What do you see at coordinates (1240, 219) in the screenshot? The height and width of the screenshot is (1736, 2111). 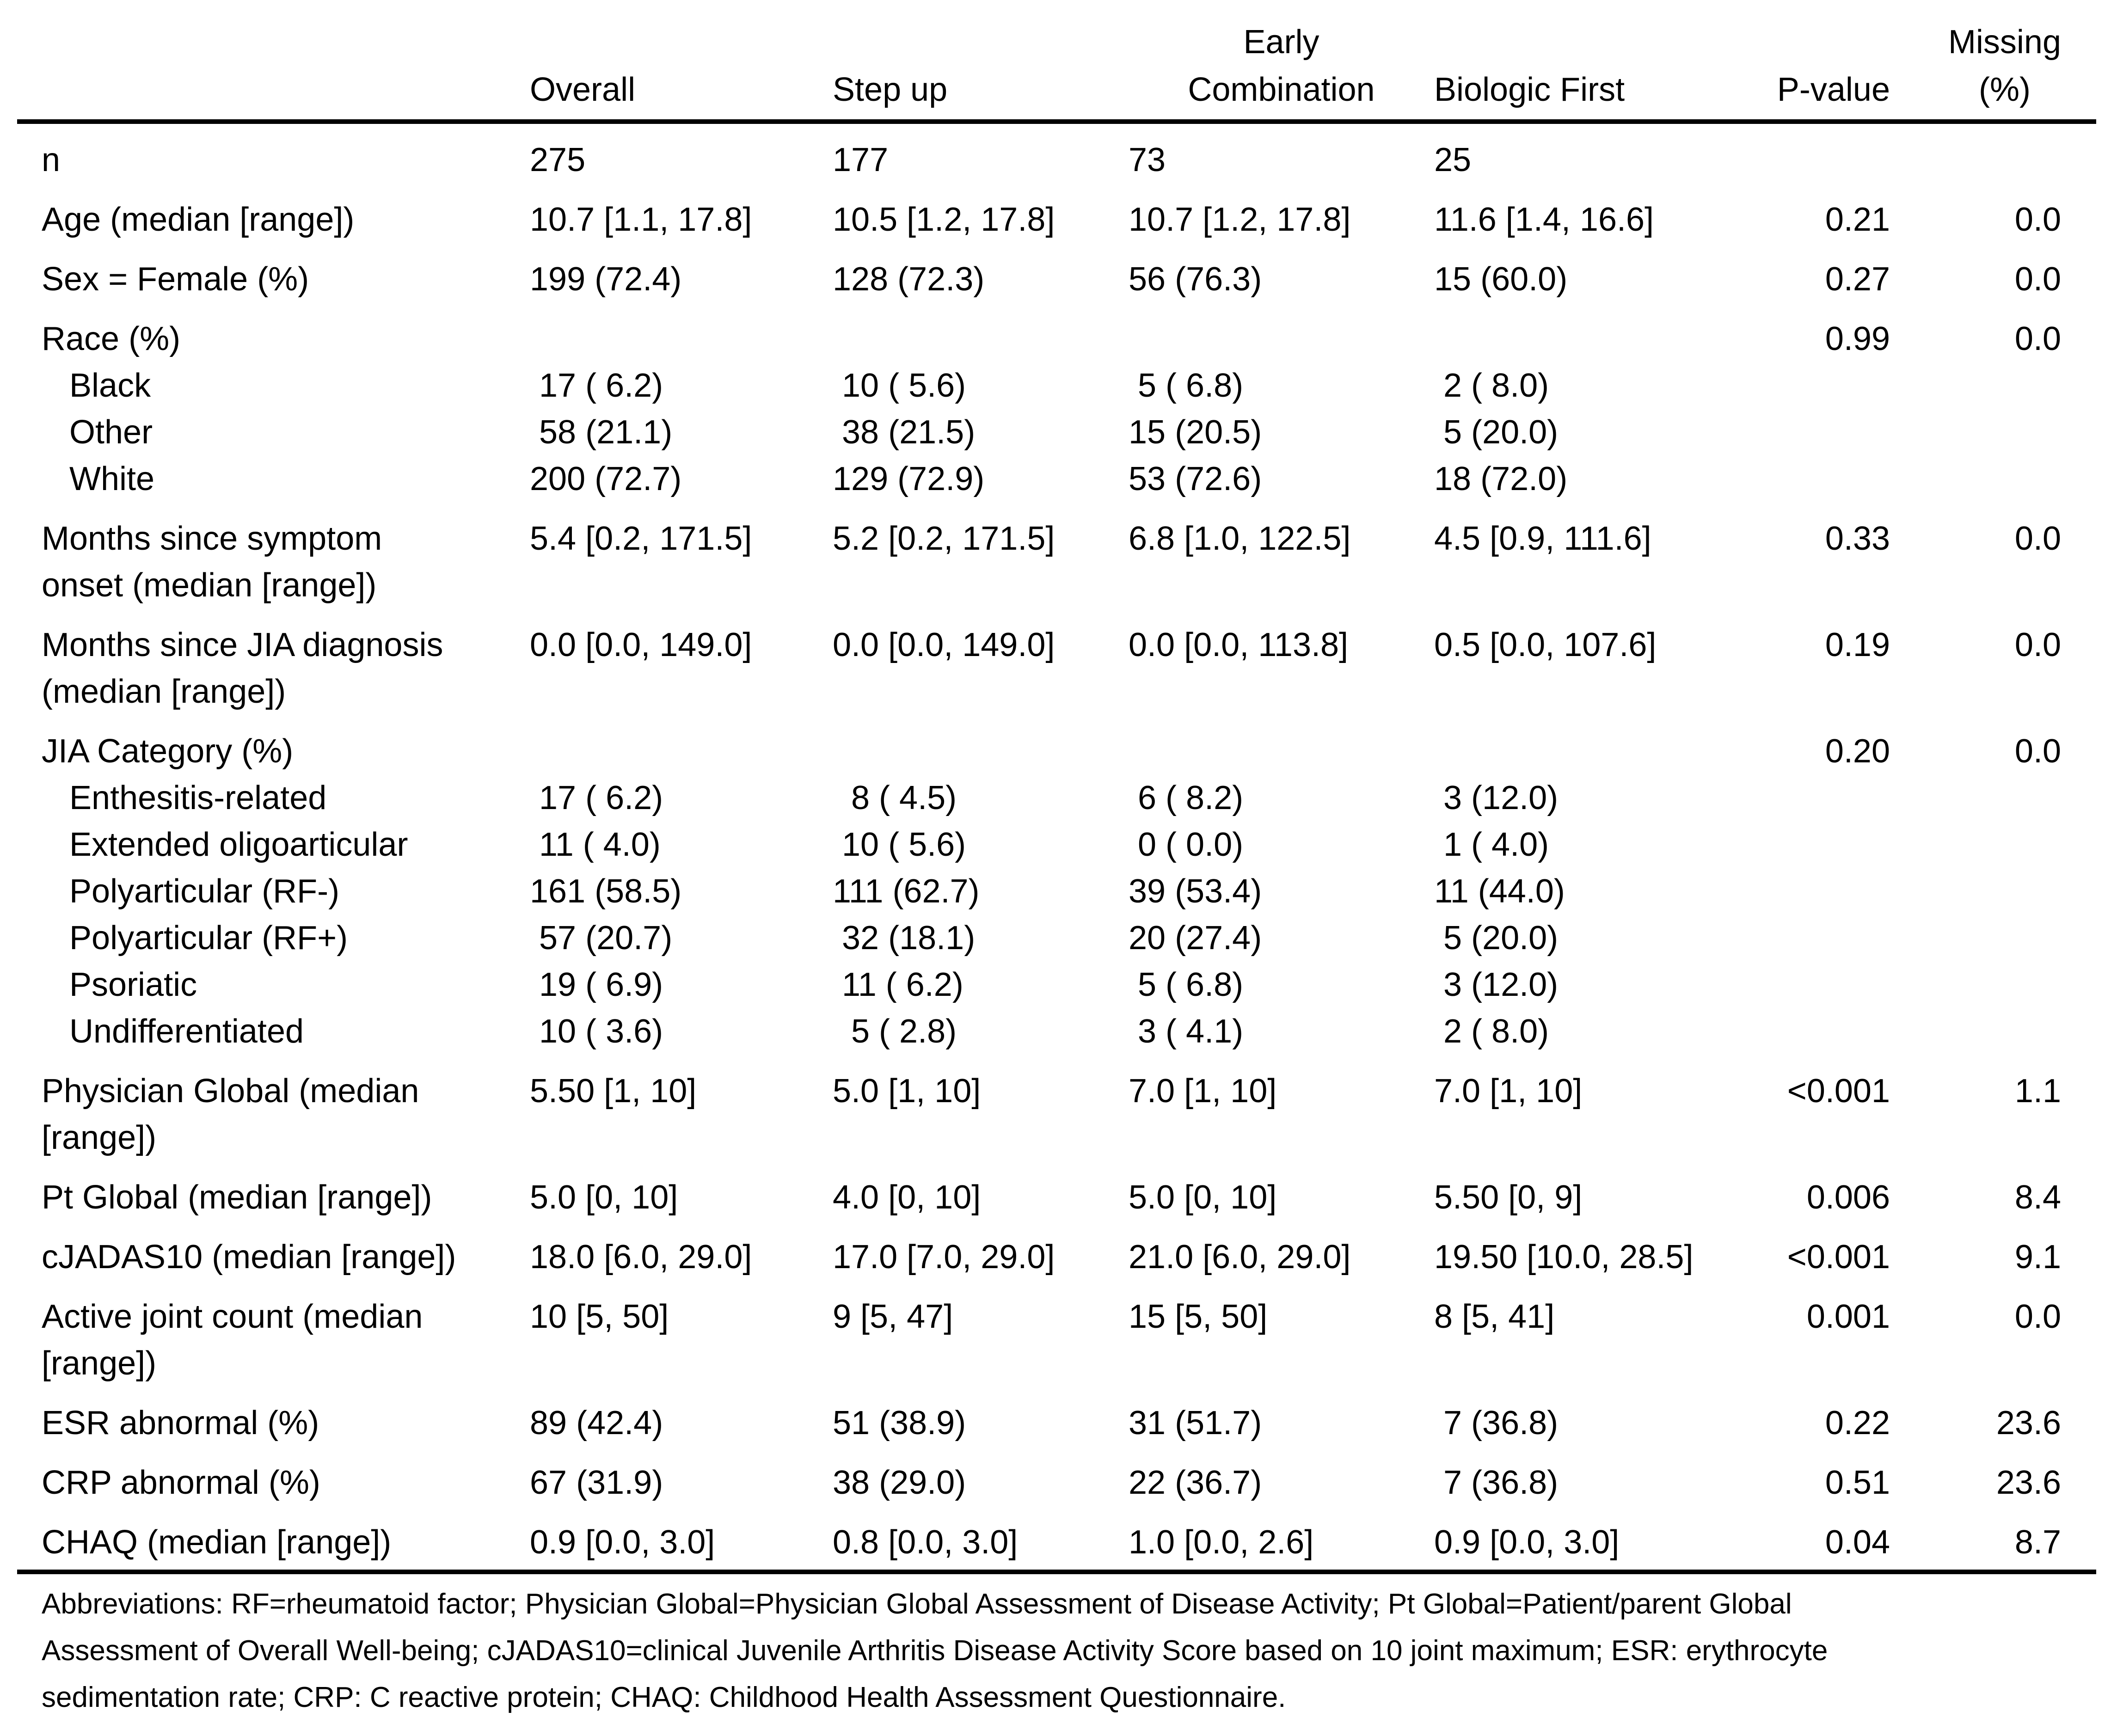 I see `value-early-combination: 10.7 [1.2, 17.8]` at bounding box center [1240, 219].